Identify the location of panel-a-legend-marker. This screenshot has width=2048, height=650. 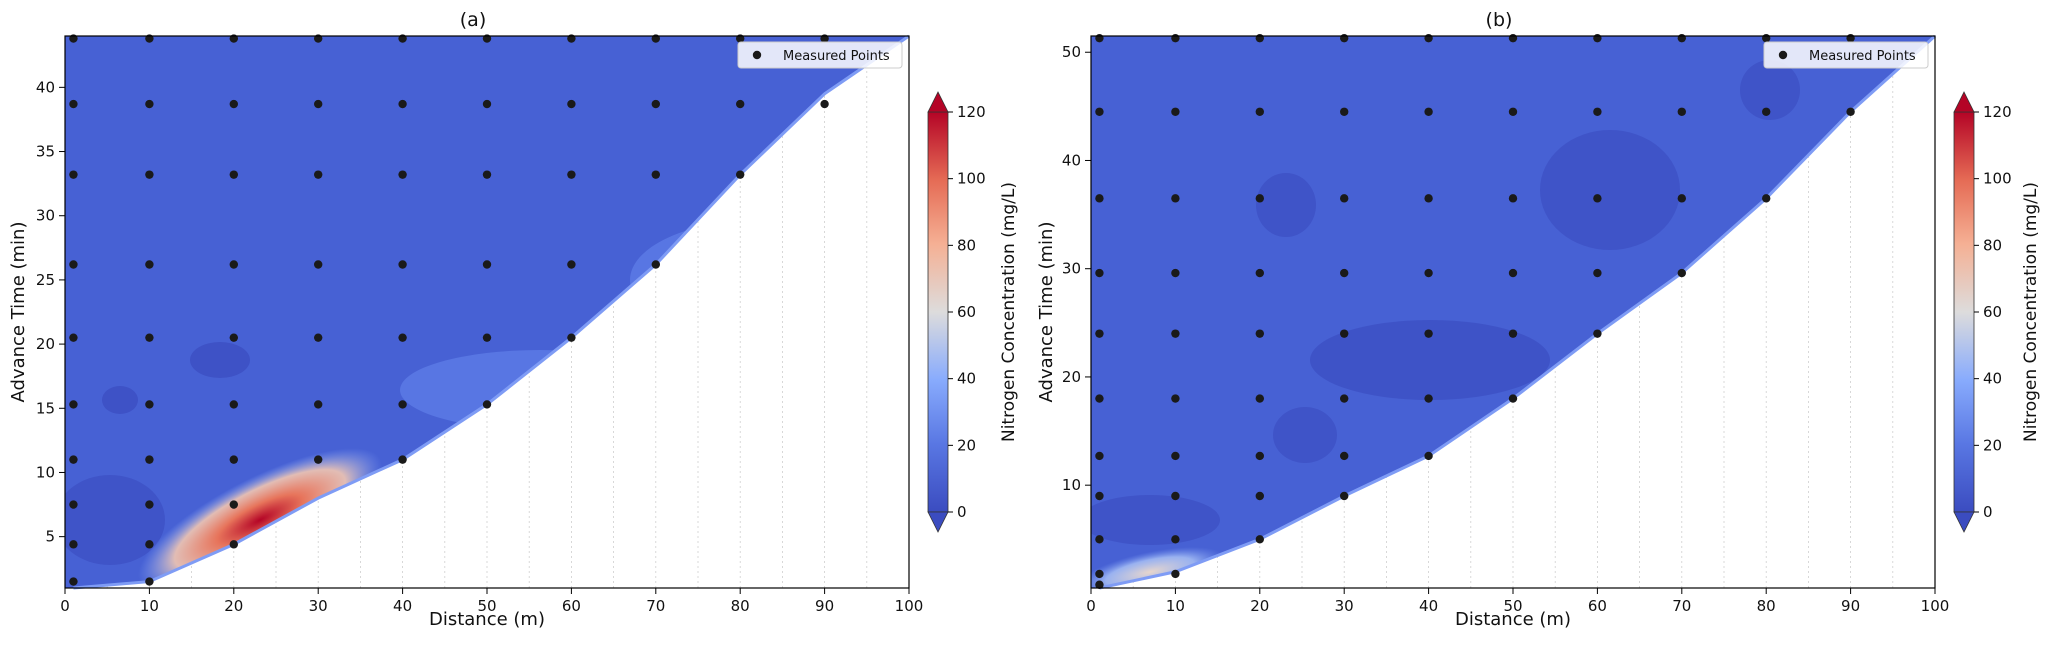
(757, 55).